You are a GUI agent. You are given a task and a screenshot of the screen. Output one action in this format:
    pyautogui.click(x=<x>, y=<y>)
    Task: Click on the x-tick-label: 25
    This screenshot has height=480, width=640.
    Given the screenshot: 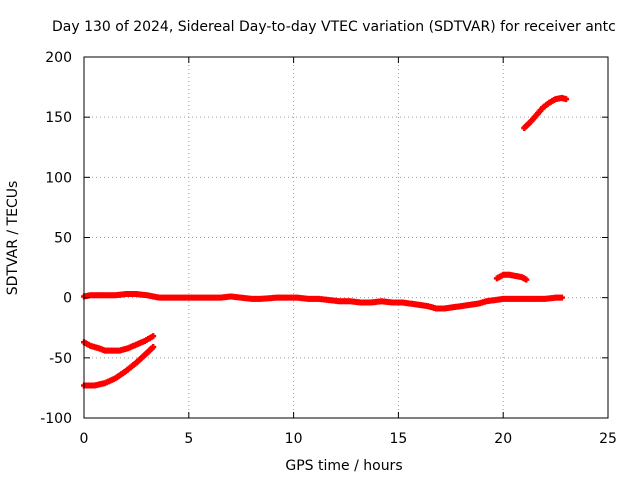 What is the action you would take?
    pyautogui.click(x=608, y=439)
    